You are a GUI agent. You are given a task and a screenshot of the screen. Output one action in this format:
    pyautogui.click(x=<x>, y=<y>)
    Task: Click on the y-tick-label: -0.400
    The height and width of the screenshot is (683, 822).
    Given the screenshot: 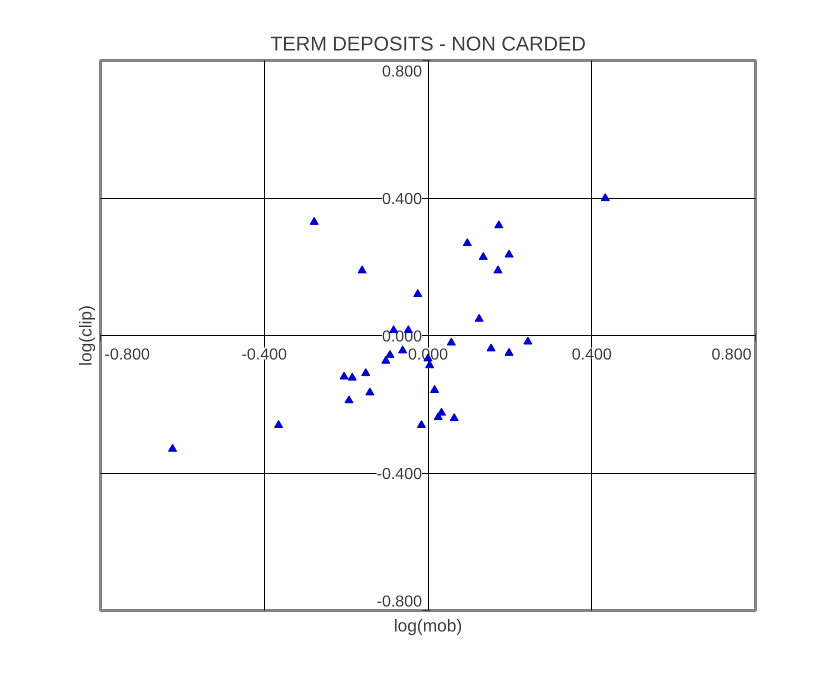 What is the action you would take?
    pyautogui.click(x=399, y=474)
    